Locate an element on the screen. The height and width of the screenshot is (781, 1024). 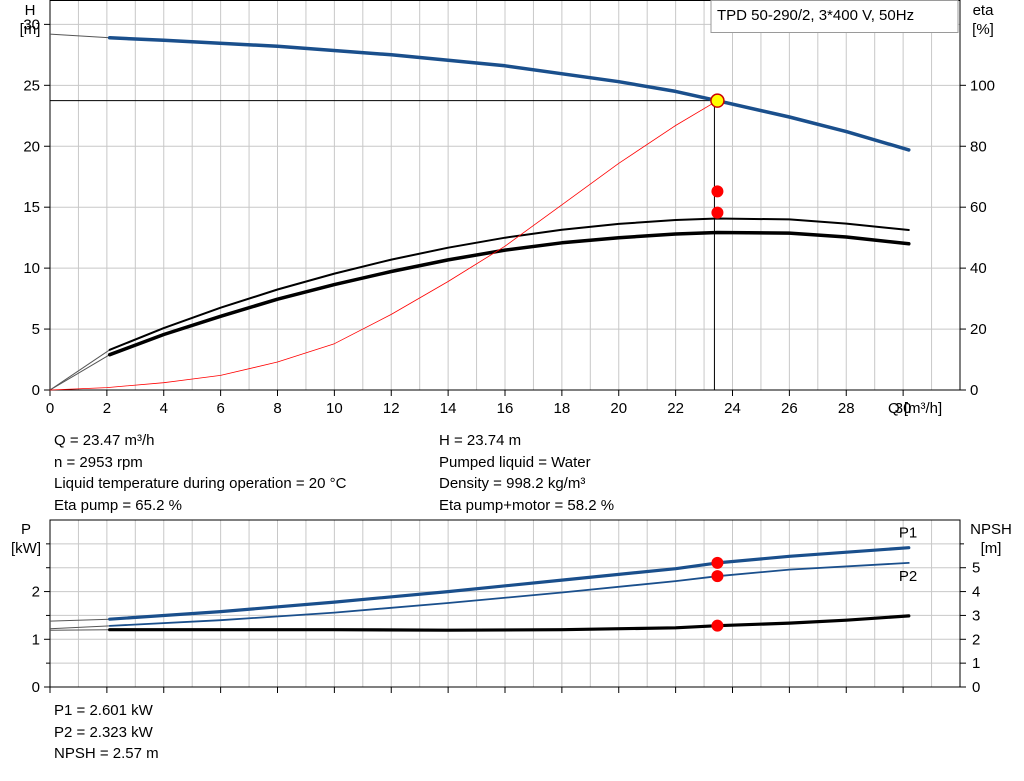
title-box is located at coordinates (834, 16).